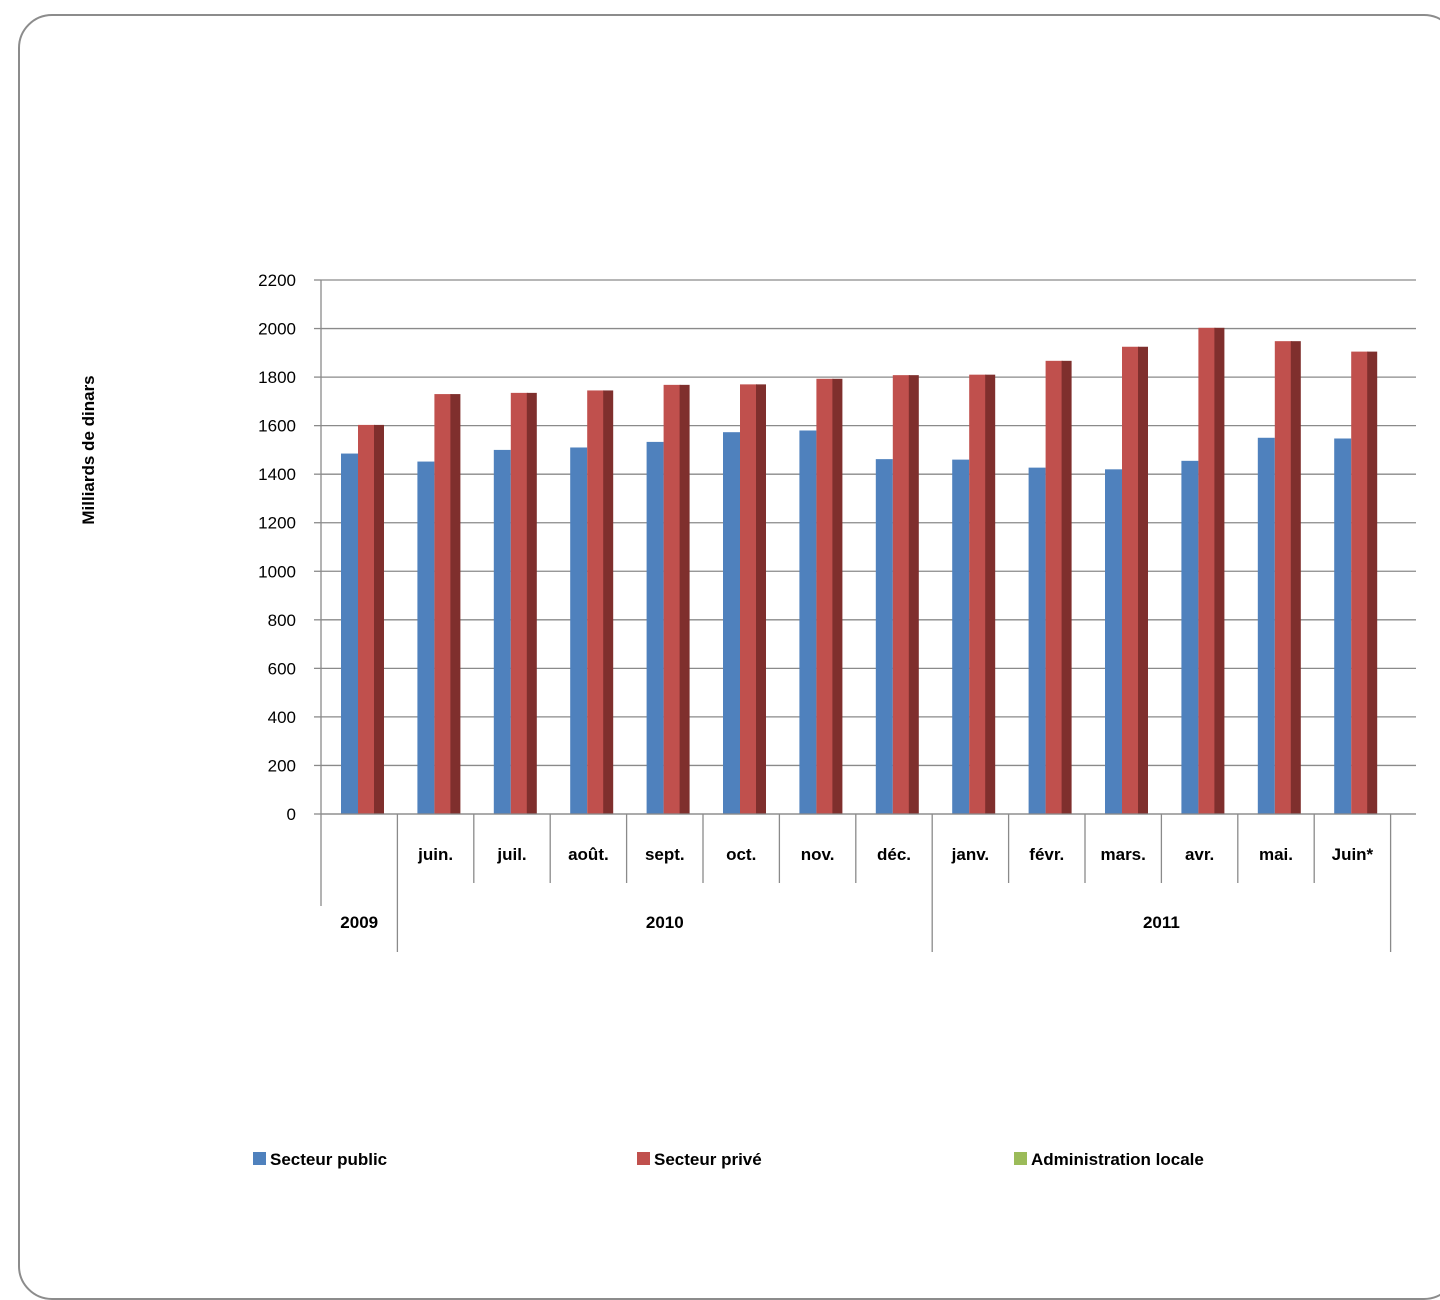  I want to click on category-label: Juin*, so click(1353, 854).